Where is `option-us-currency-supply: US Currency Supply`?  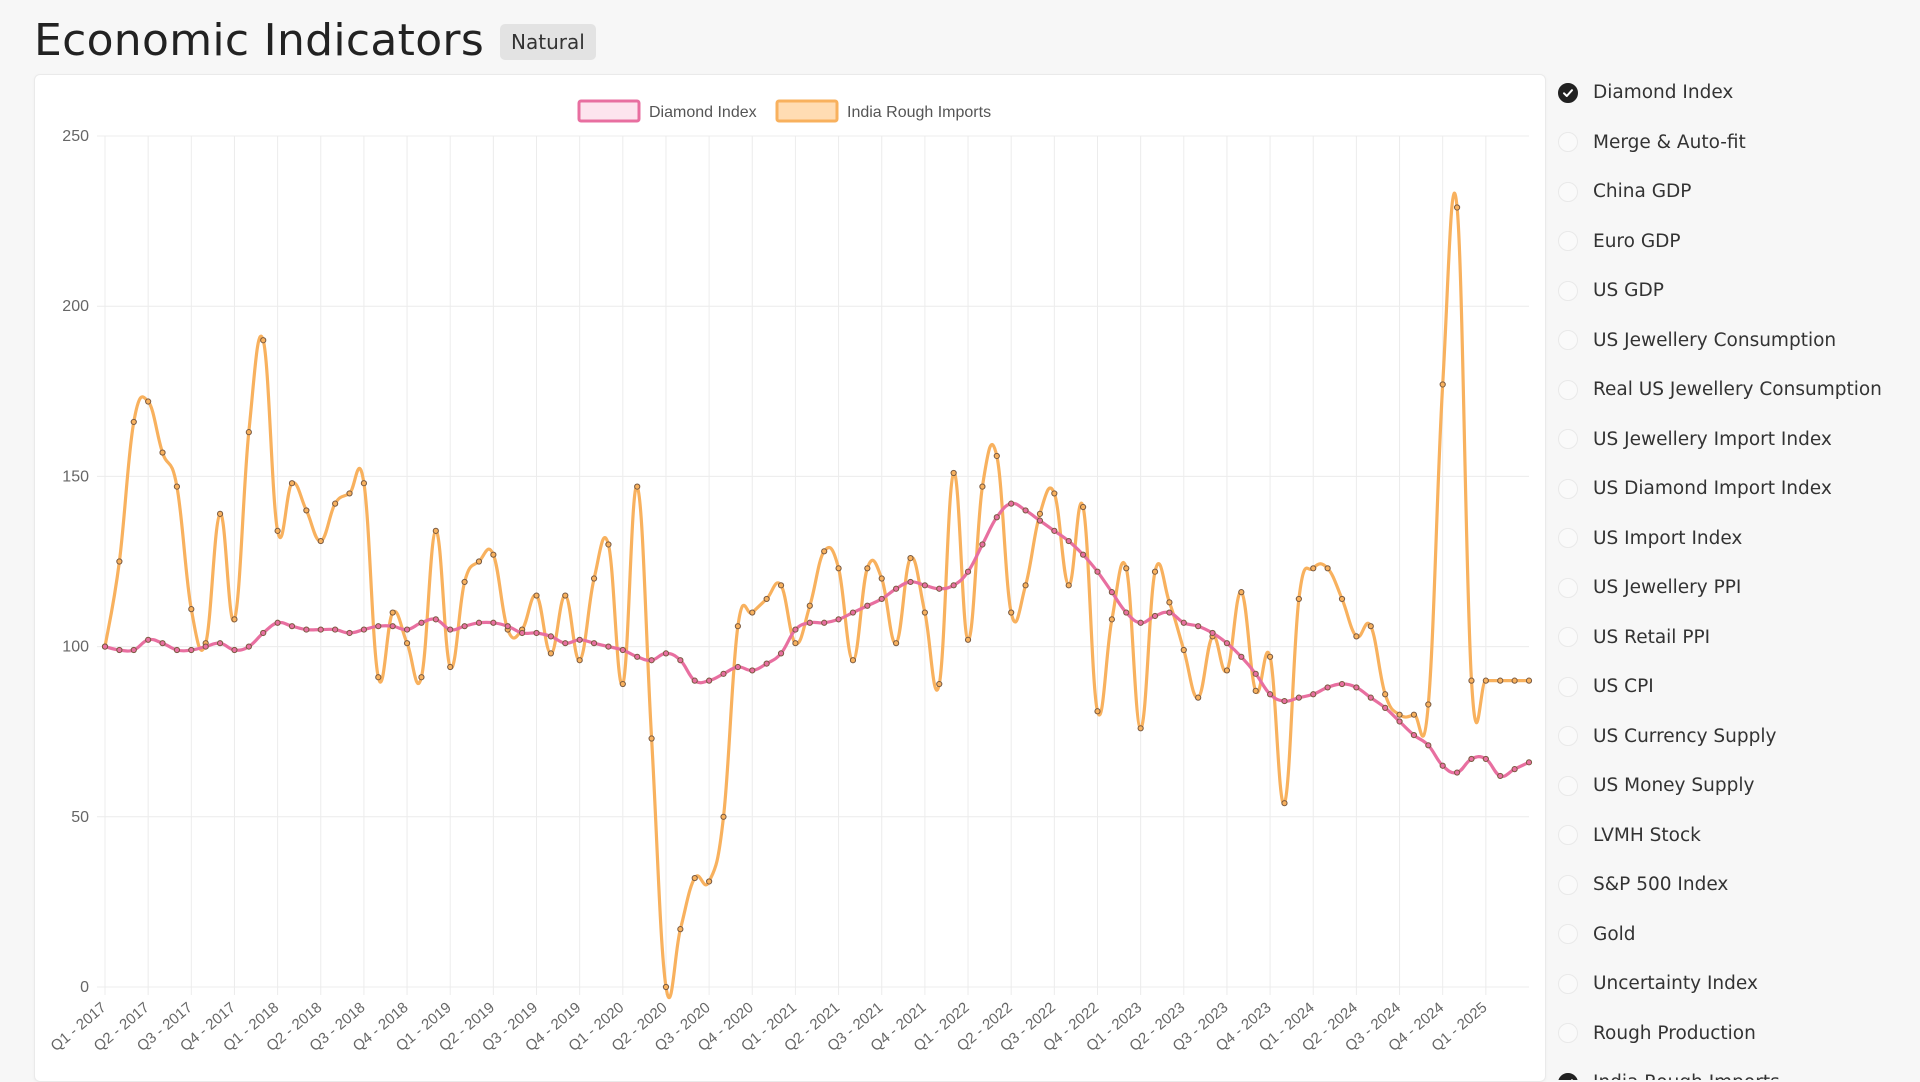
option-us-currency-supply: US Currency Supply is located at coordinates (1734, 737).